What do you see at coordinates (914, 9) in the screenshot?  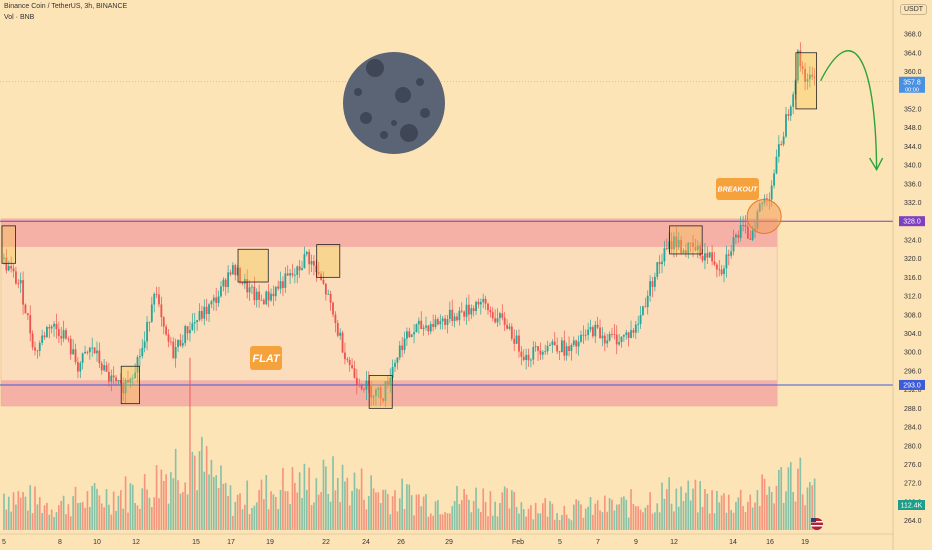 I see `currency-button: USDT` at bounding box center [914, 9].